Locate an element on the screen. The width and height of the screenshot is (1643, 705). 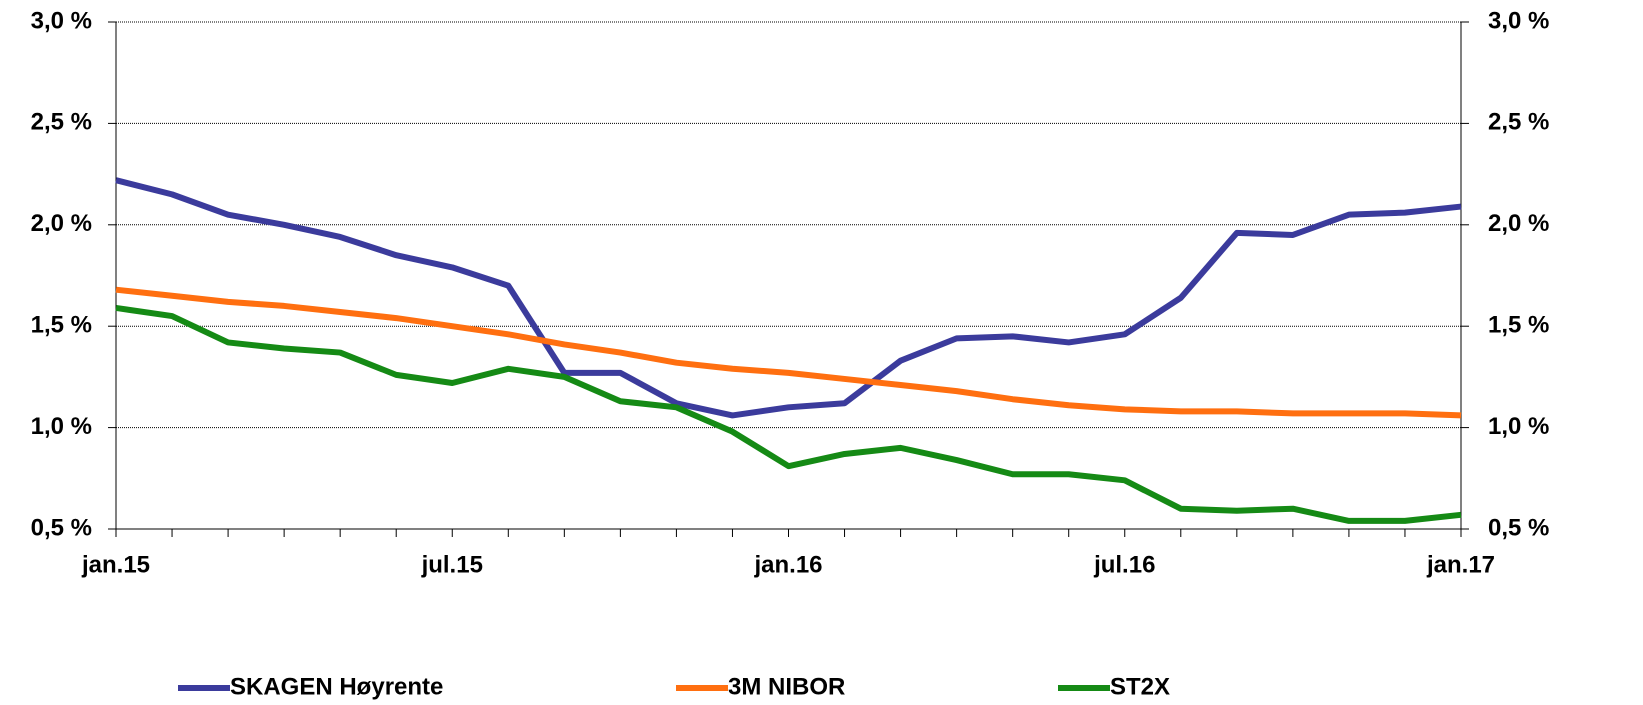
y2-tick-label: 2,0 % is located at coordinates (1518, 223).